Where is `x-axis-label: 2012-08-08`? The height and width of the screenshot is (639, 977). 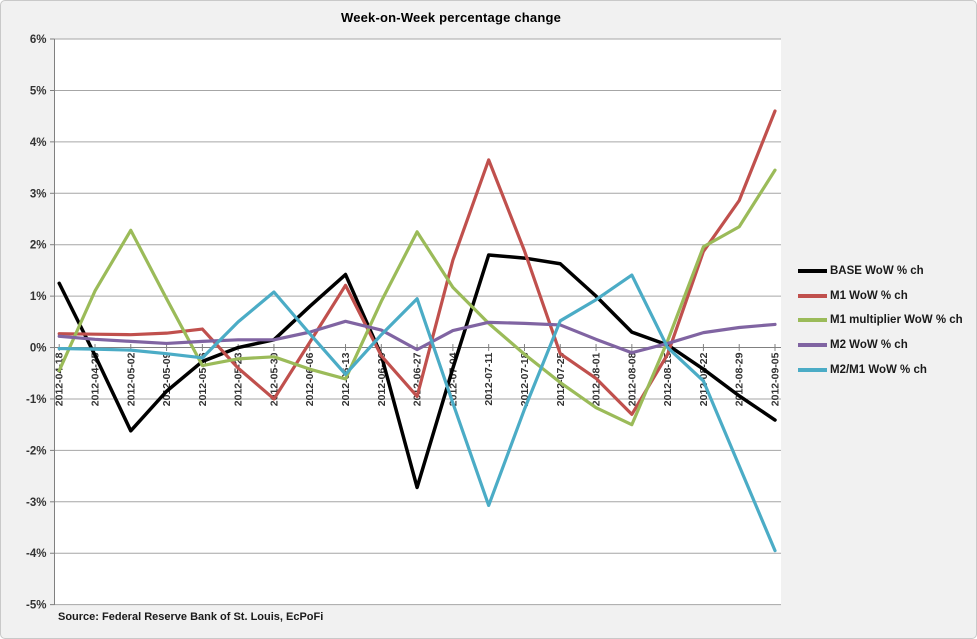 x-axis-label: 2012-08-08 is located at coordinates (632, 379).